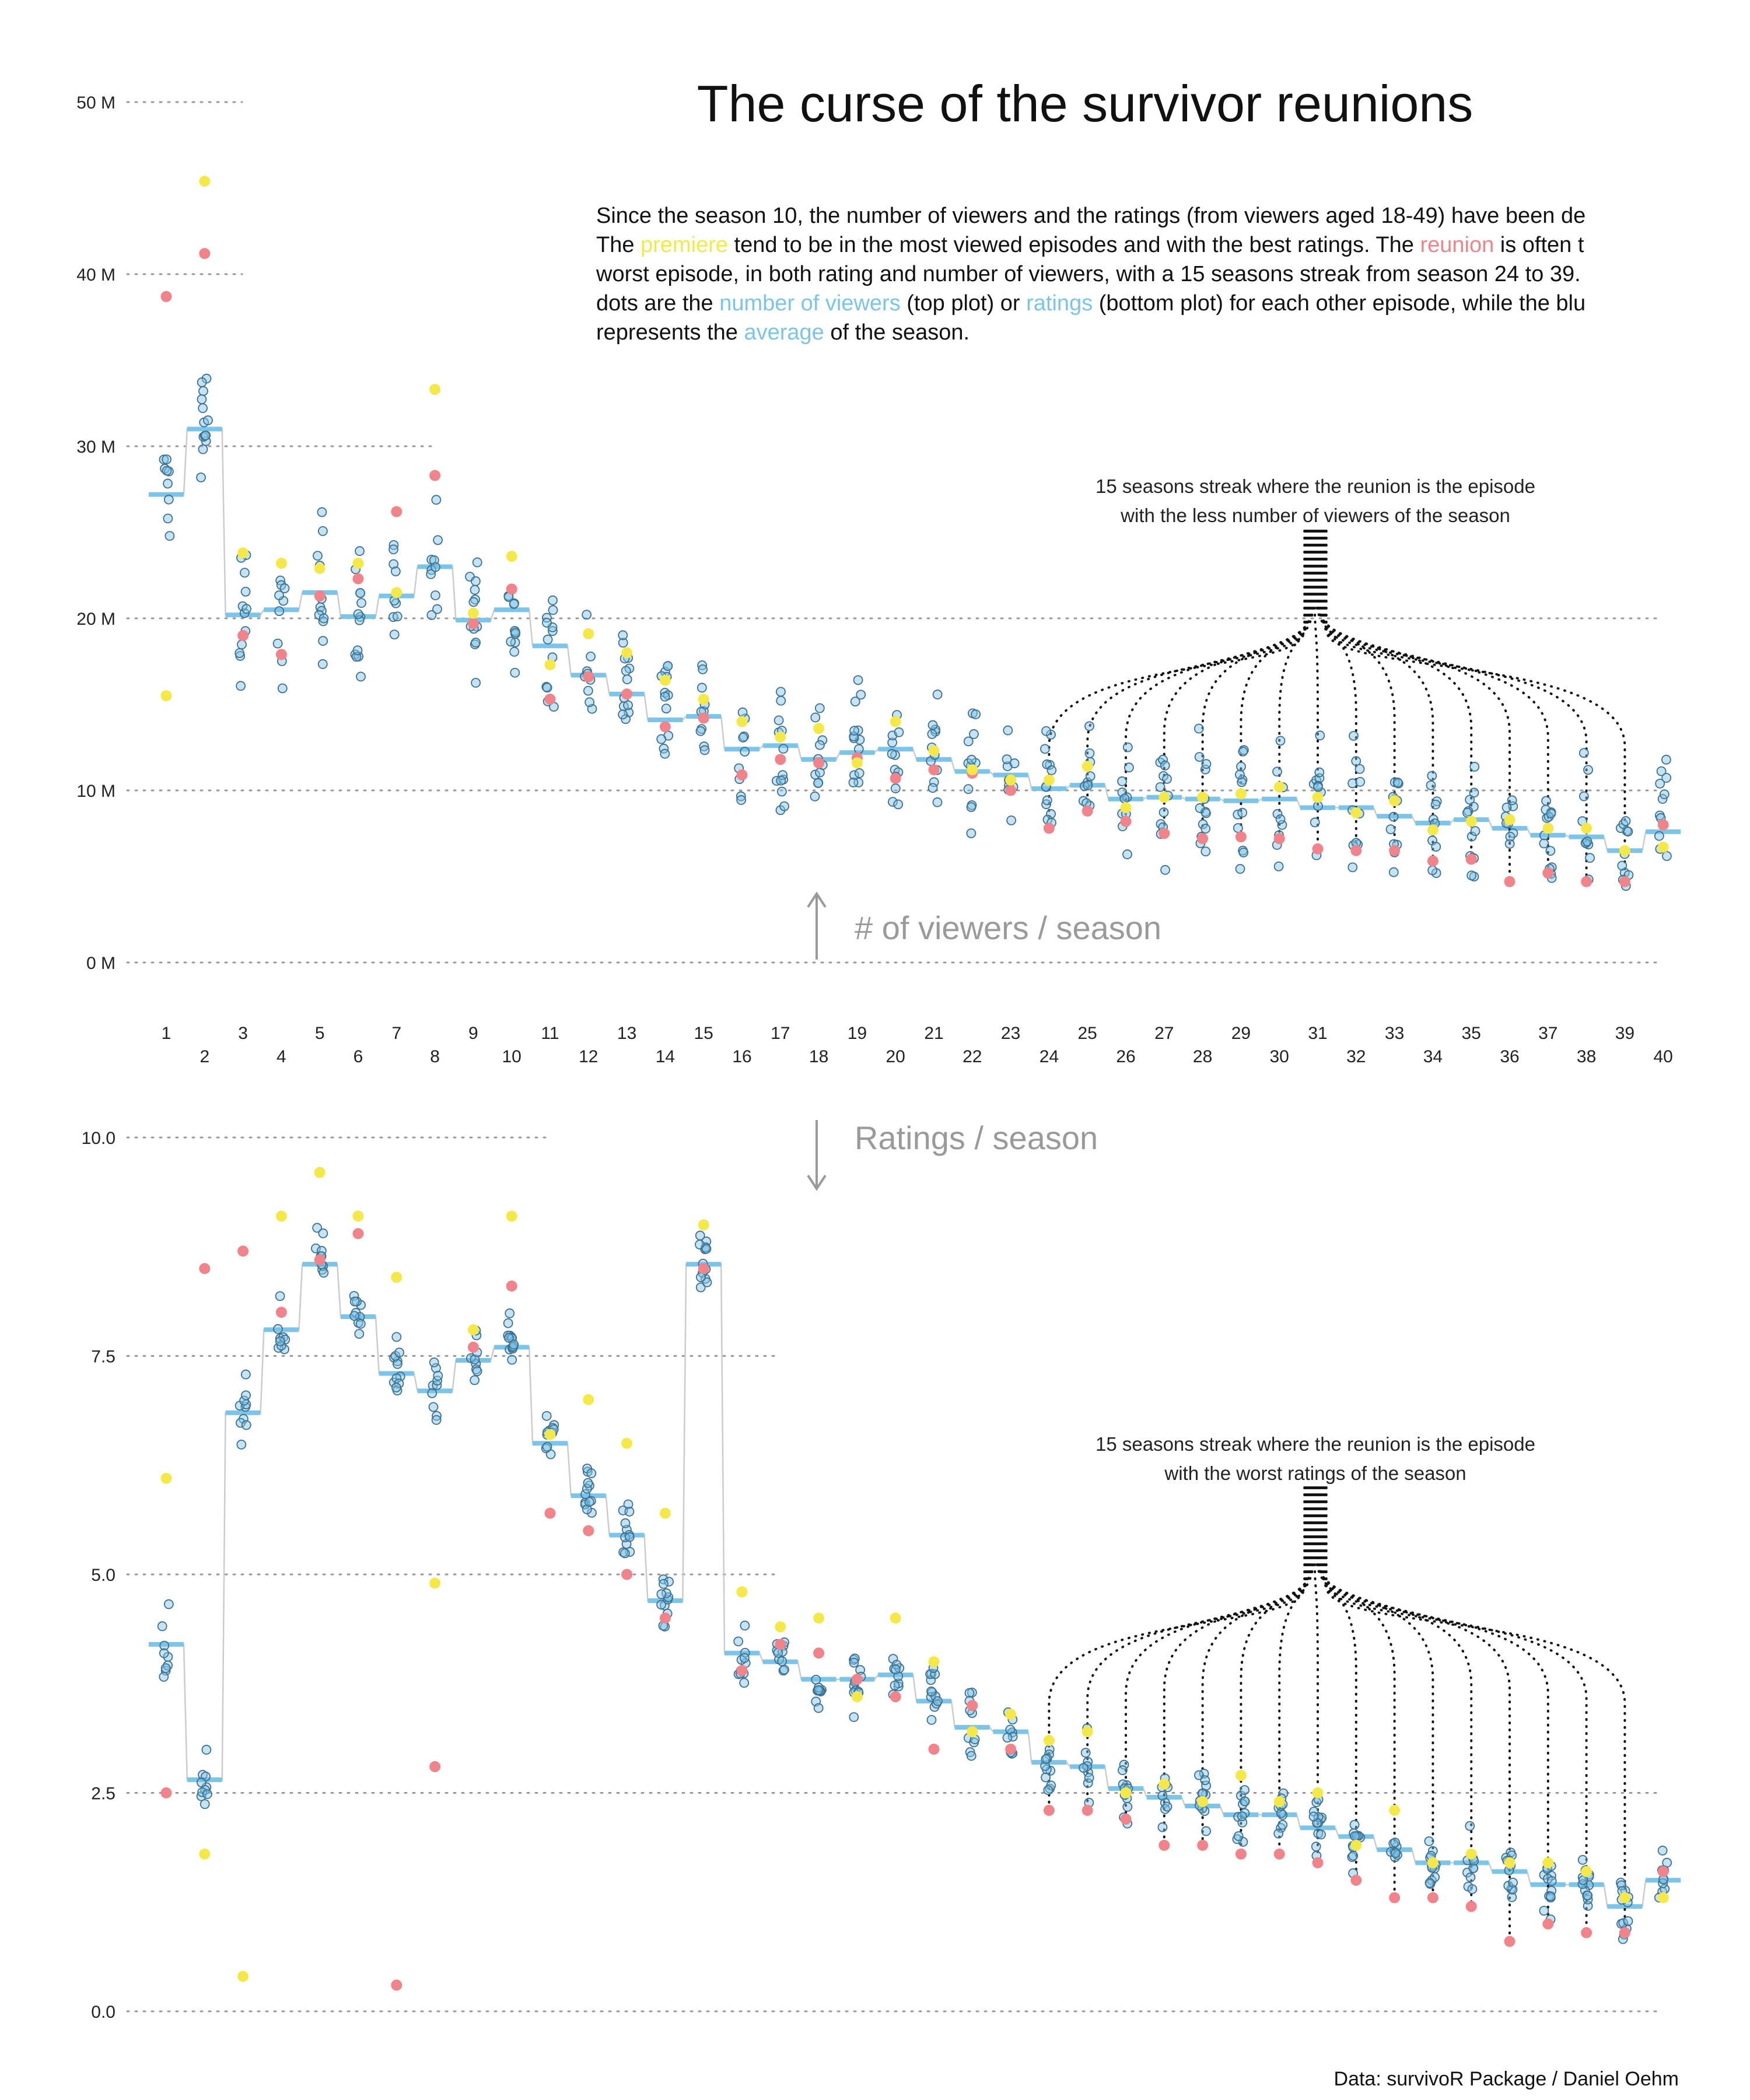 This screenshot has height=2100, width=1750. What do you see at coordinates (984, 925) in the screenshot?
I see `viewers-axis-label: # of viewers / season` at bounding box center [984, 925].